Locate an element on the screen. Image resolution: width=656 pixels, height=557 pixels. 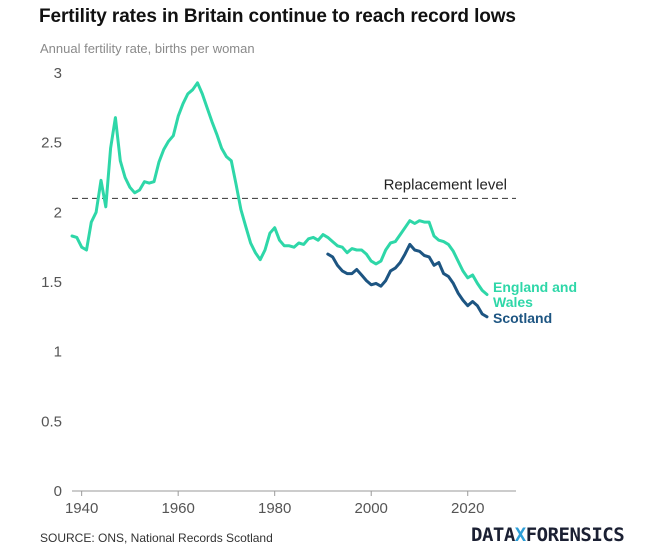
replacement-level-label: Replacement level is located at coordinates (445, 184).